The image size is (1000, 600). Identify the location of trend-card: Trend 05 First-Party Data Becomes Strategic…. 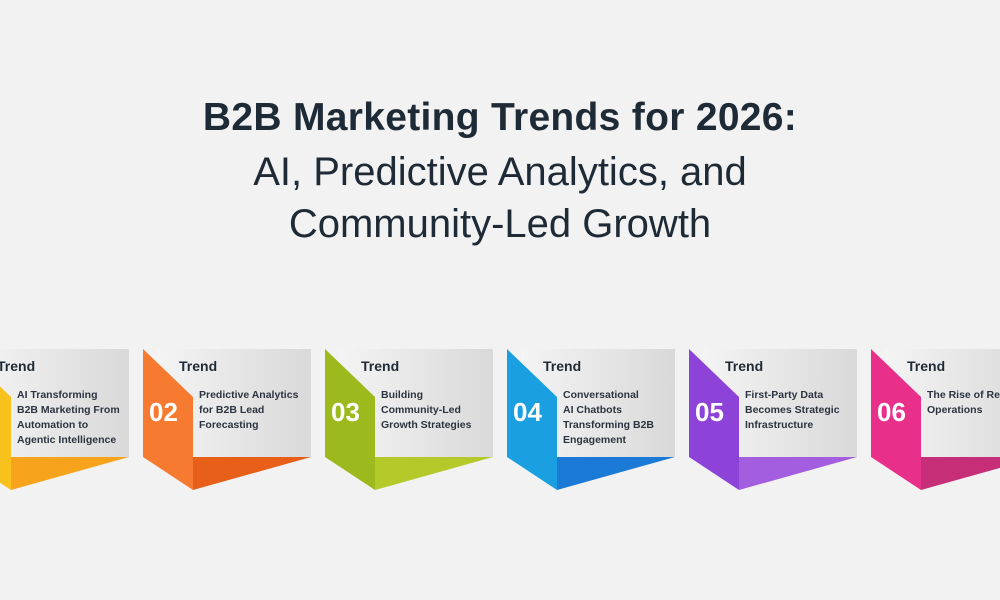
(774, 420).